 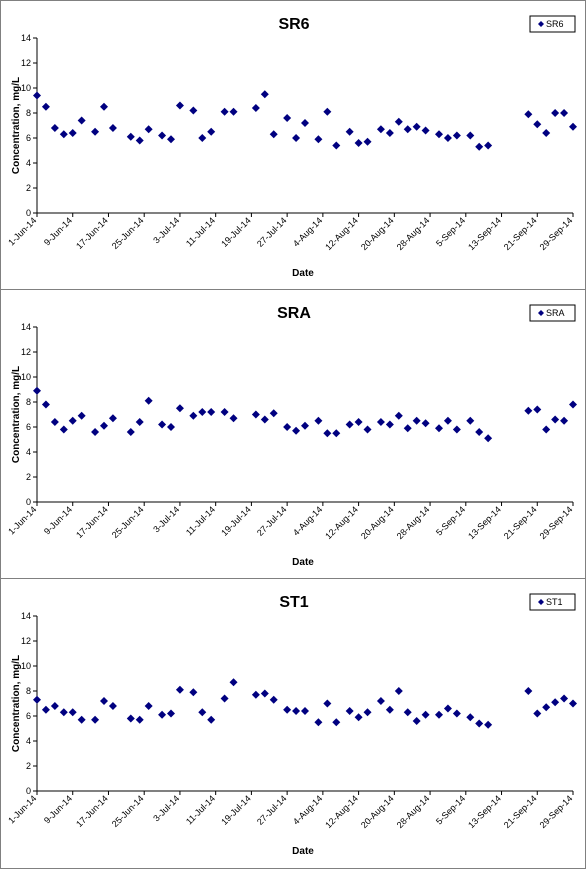 What do you see at coordinates (293, 602) in the screenshot?
I see `chart-title: ST1` at bounding box center [293, 602].